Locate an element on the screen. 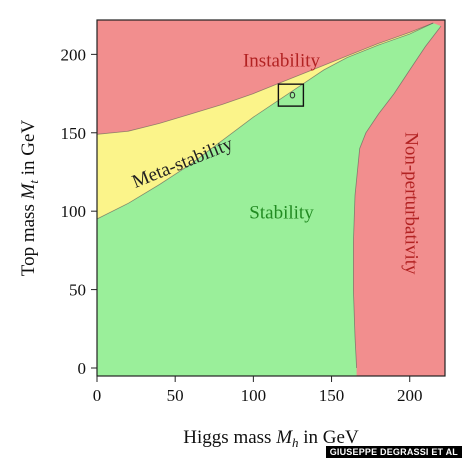 This screenshot has height=460, width=464. non-perturbativity-boundary is located at coordinates (397, 197).